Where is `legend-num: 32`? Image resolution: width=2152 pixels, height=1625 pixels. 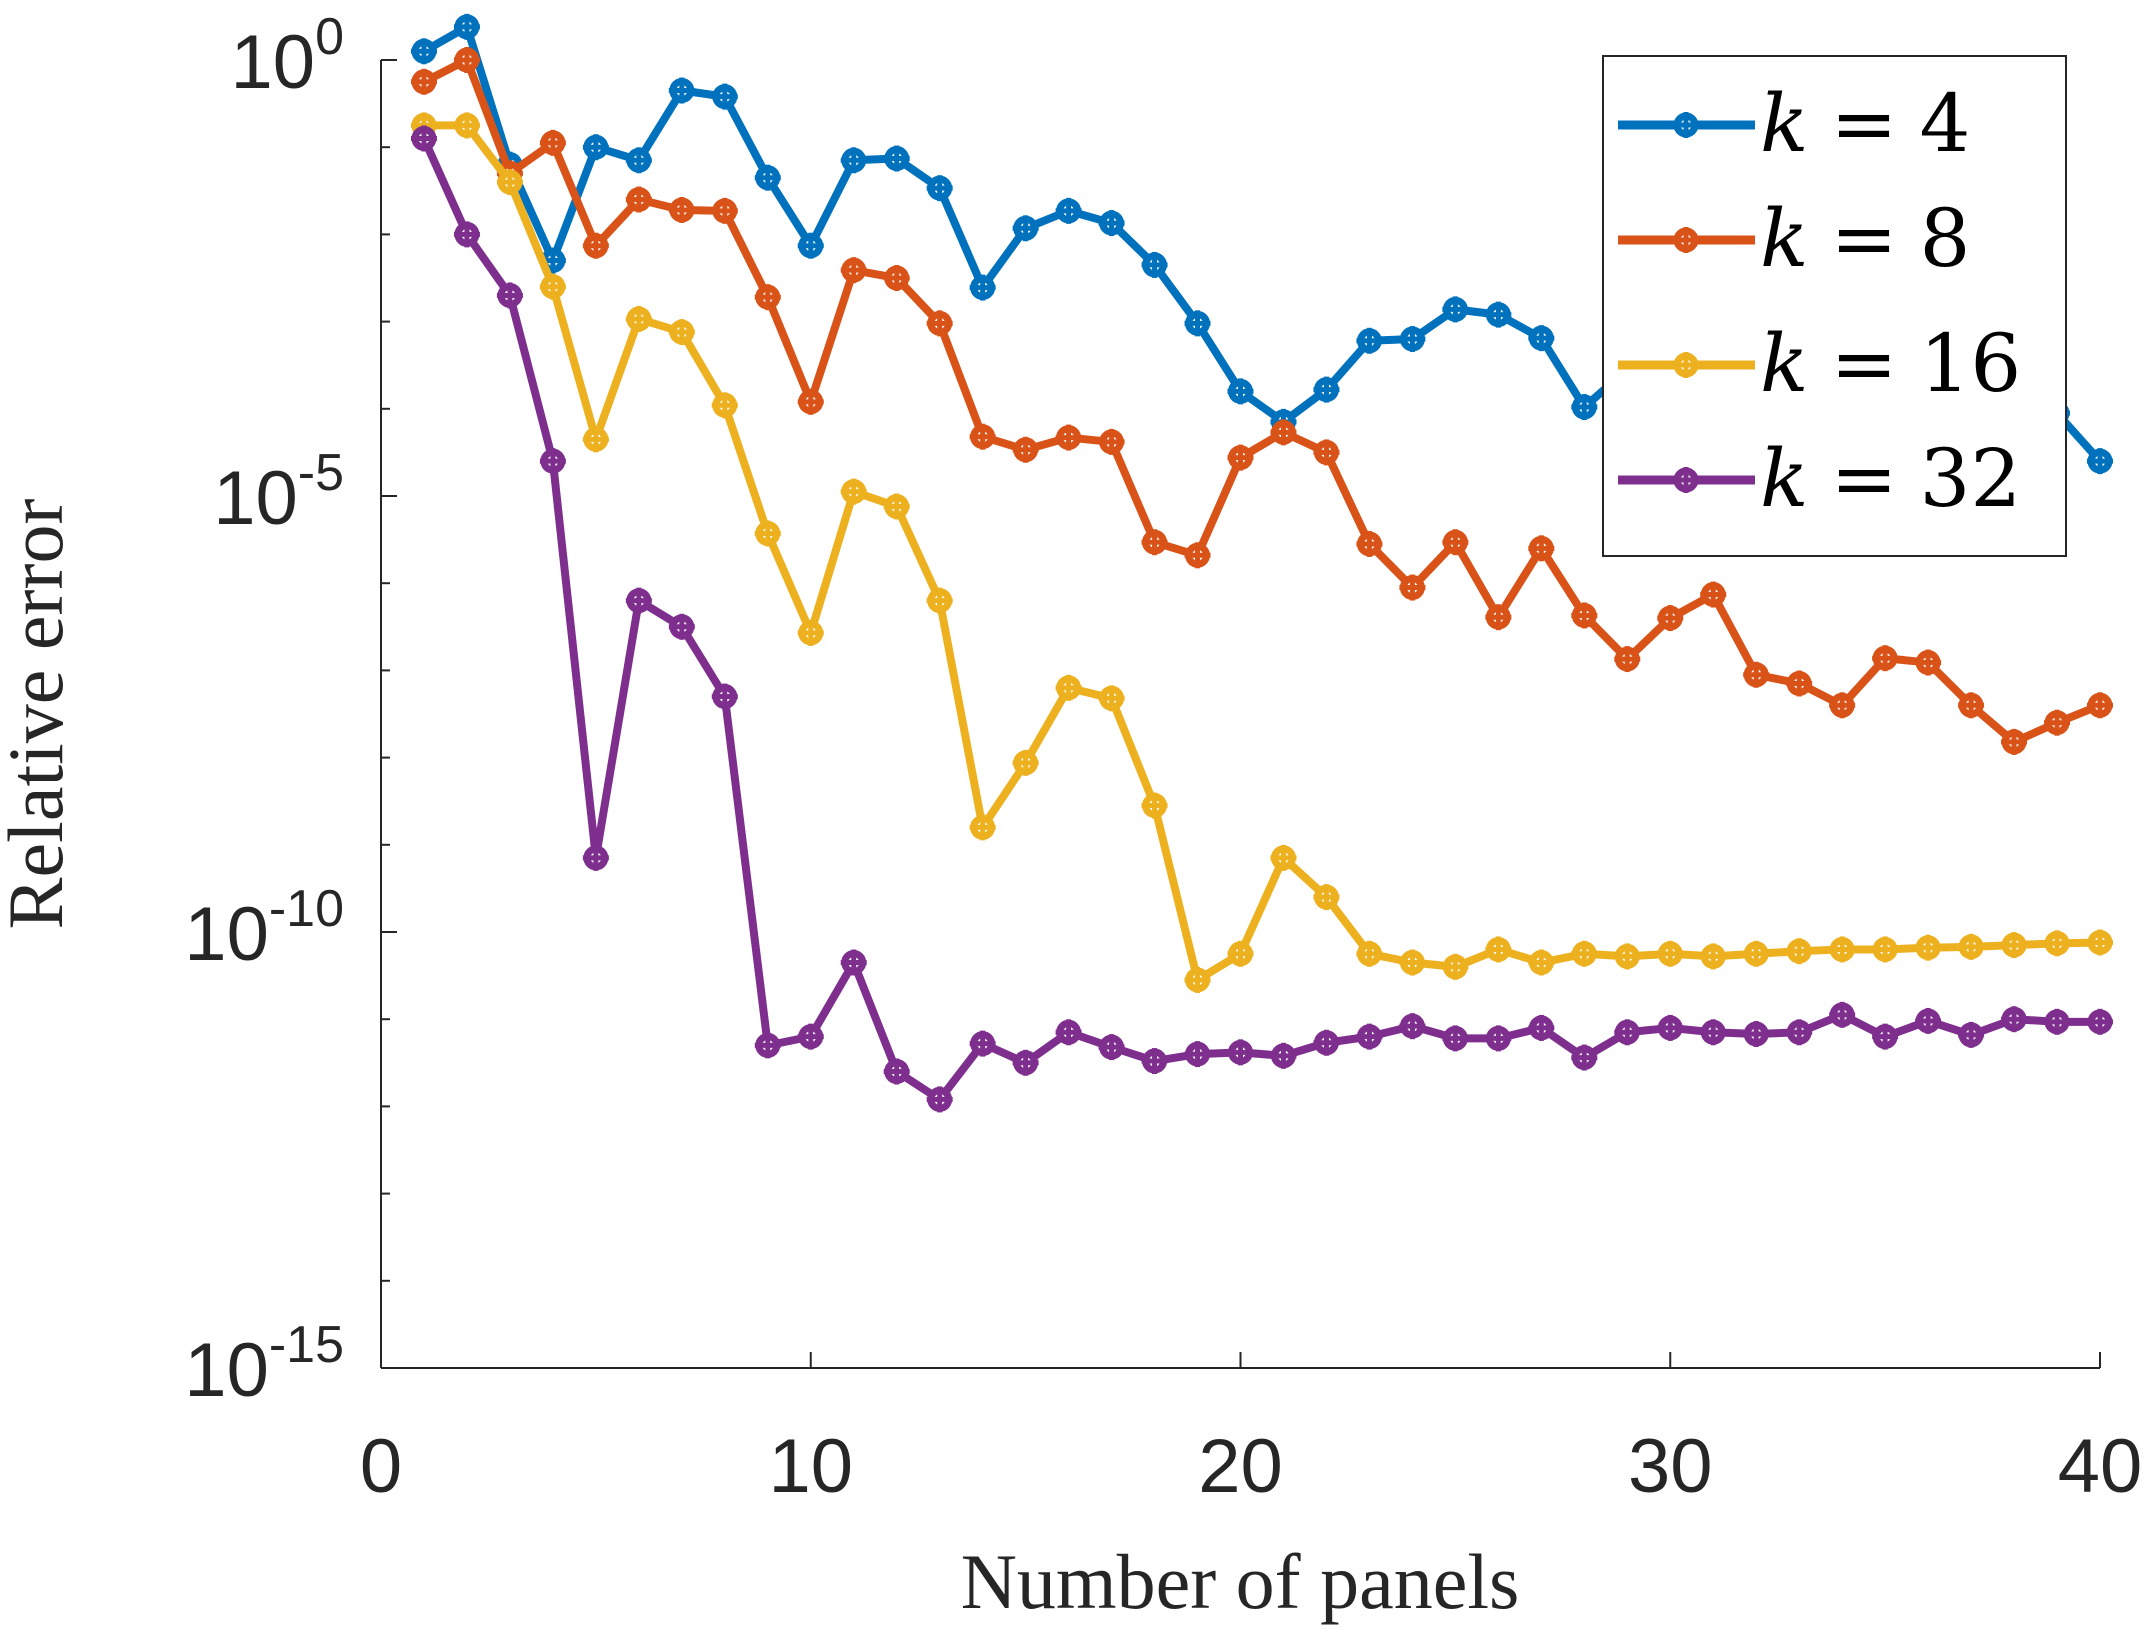
legend-num: 32 is located at coordinates (1971, 478).